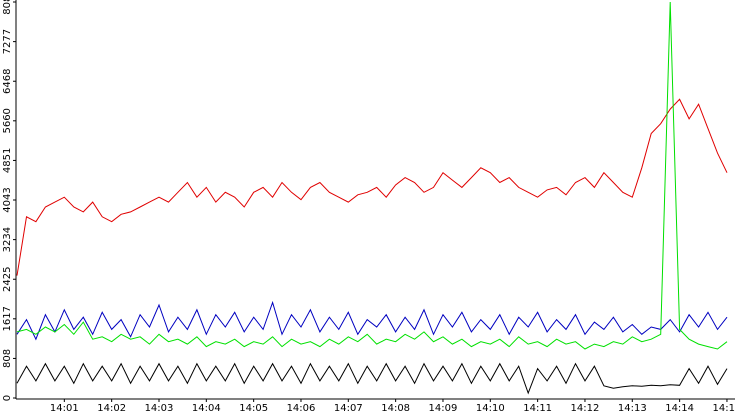 Image resolution: width=735 pixels, height=415 pixels. Describe the element at coordinates (7, 120) in the screenshot. I see `y-tick-label: 5660` at that location.